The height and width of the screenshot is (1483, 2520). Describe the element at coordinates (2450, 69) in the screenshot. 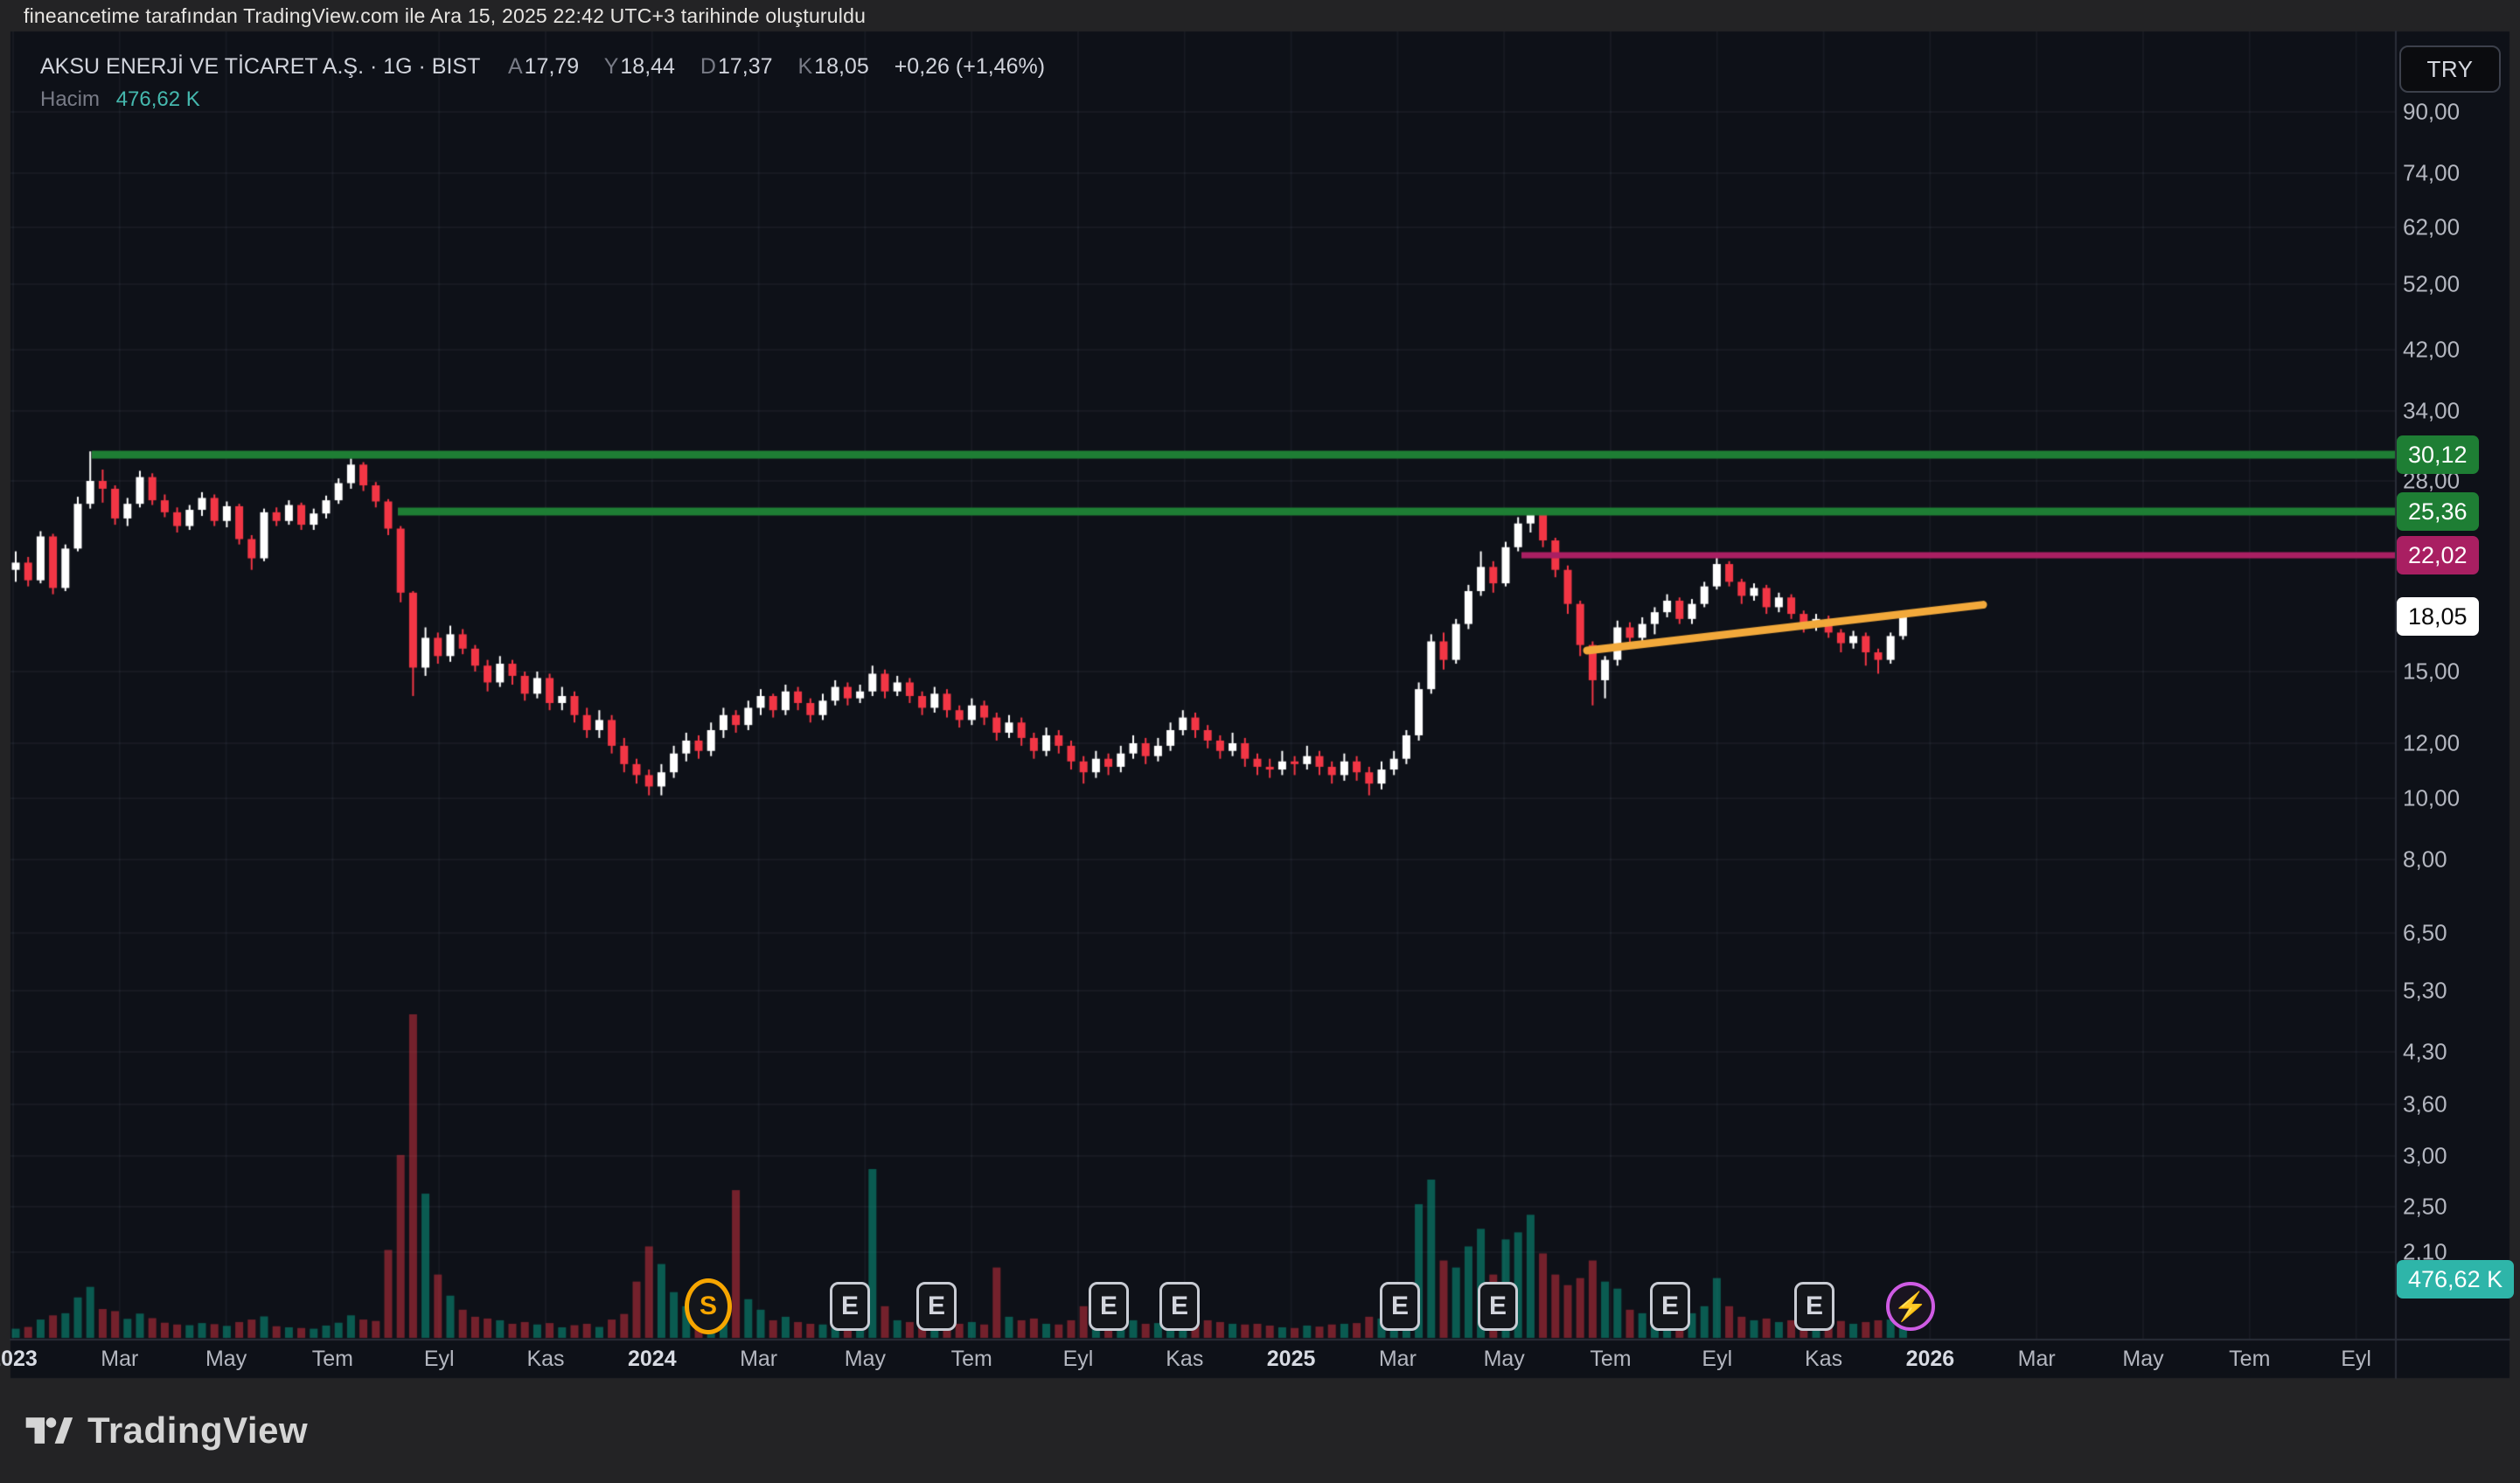

I see `currency-toggle-button: TRY` at that location.